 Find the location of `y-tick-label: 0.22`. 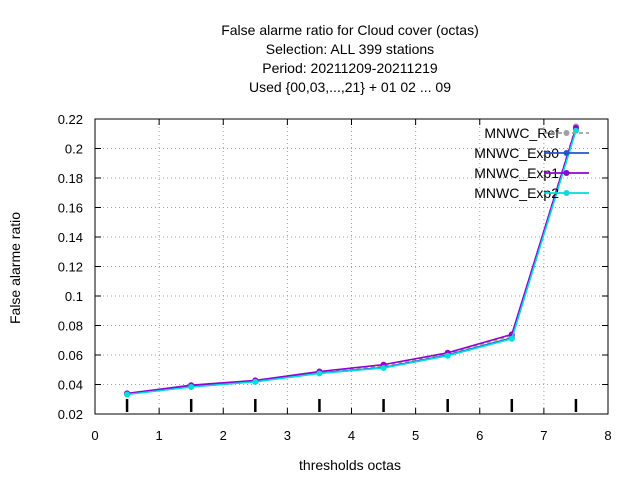

y-tick-label: 0.22 is located at coordinates (70, 119).